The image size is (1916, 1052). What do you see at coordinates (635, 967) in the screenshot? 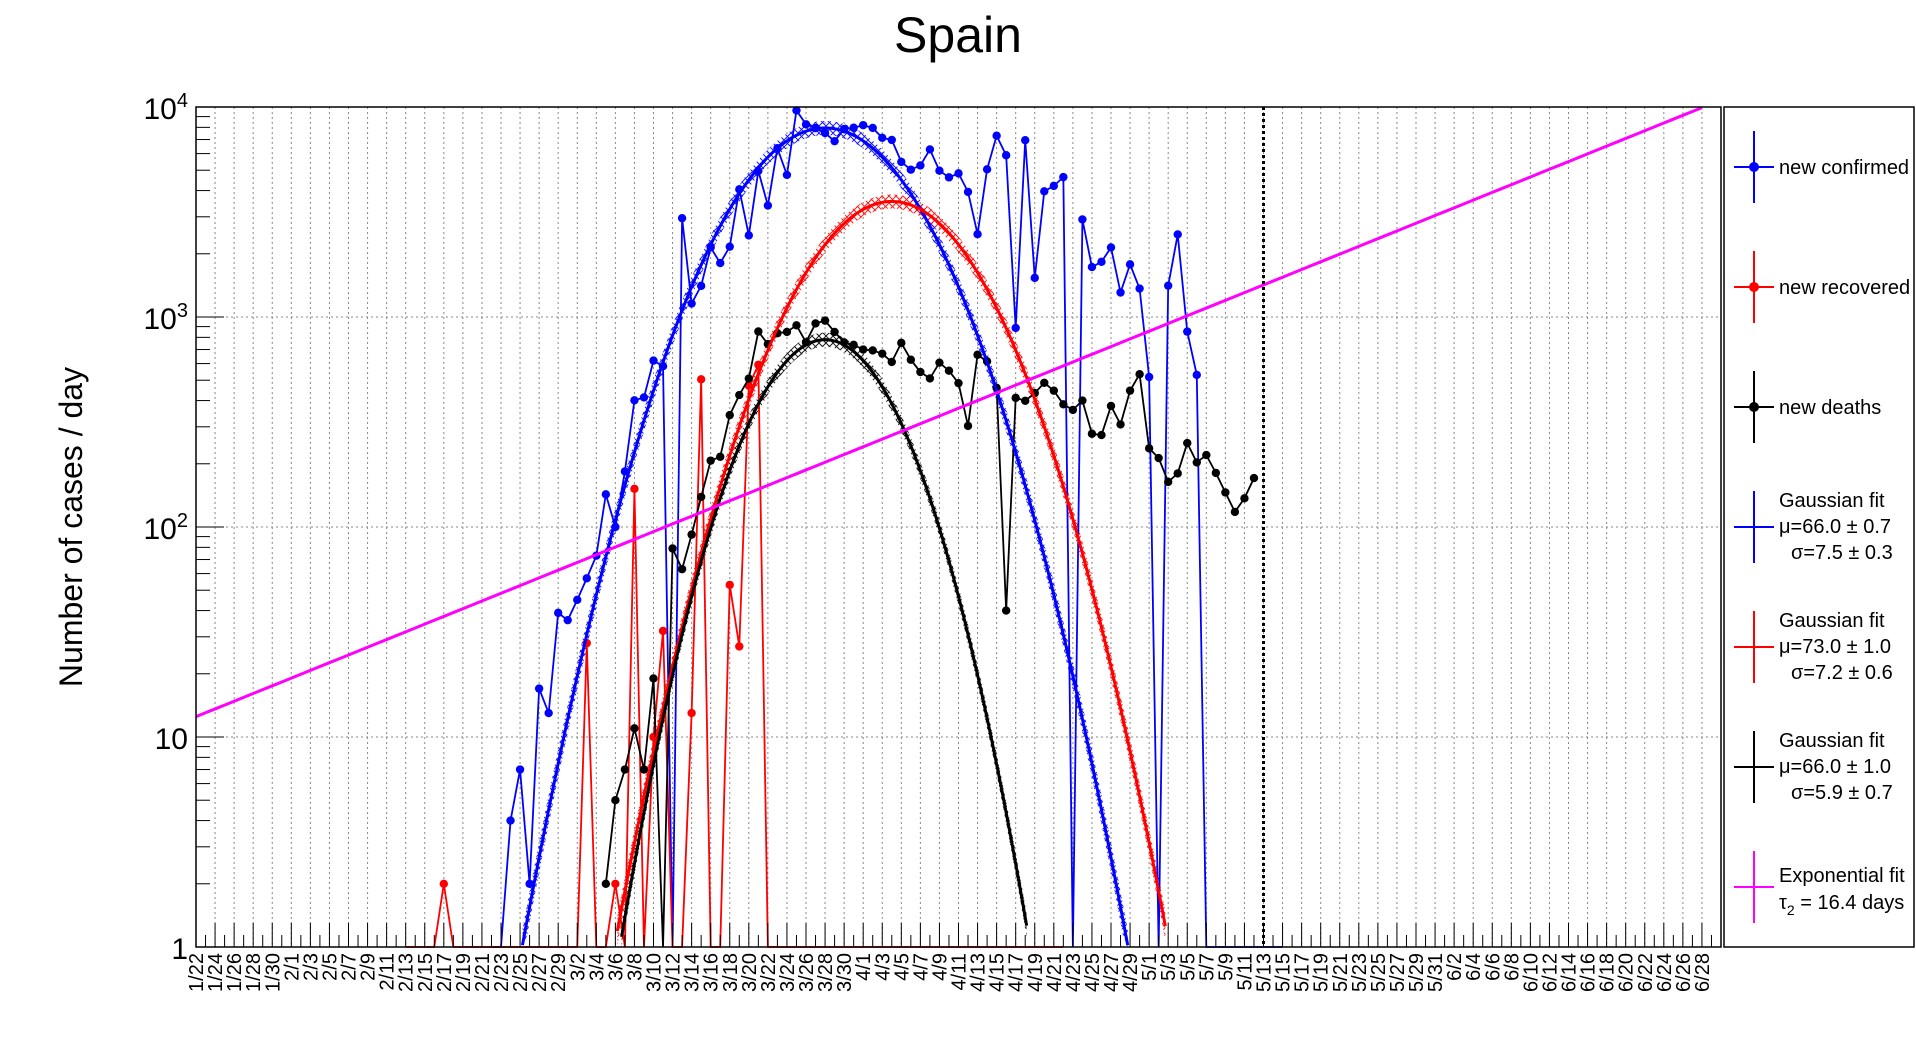
I see `x-tick-label: 3/8` at bounding box center [635, 967].